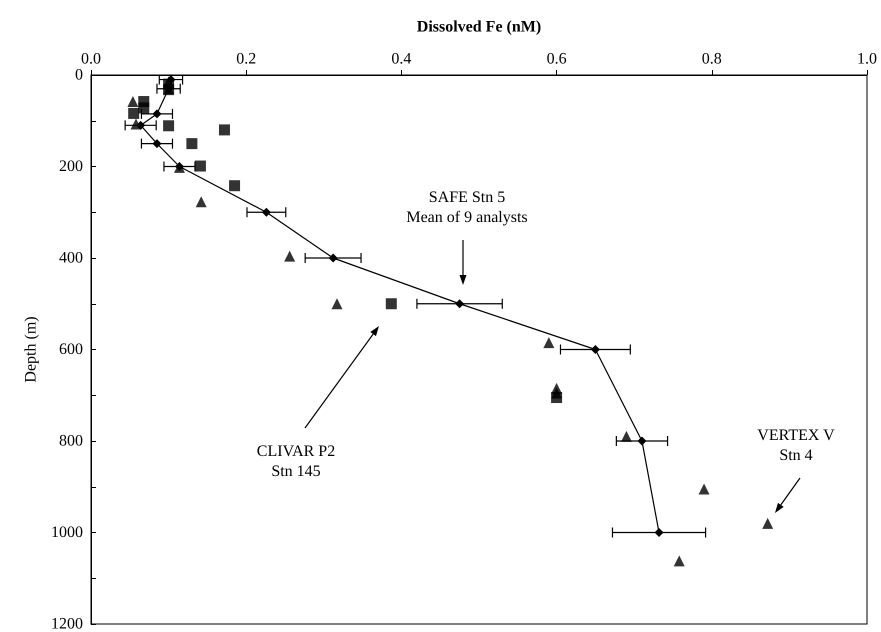 The width and height of the screenshot is (881, 632). Describe the element at coordinates (556, 59) in the screenshot. I see `x-tick-label: 0.6` at that location.